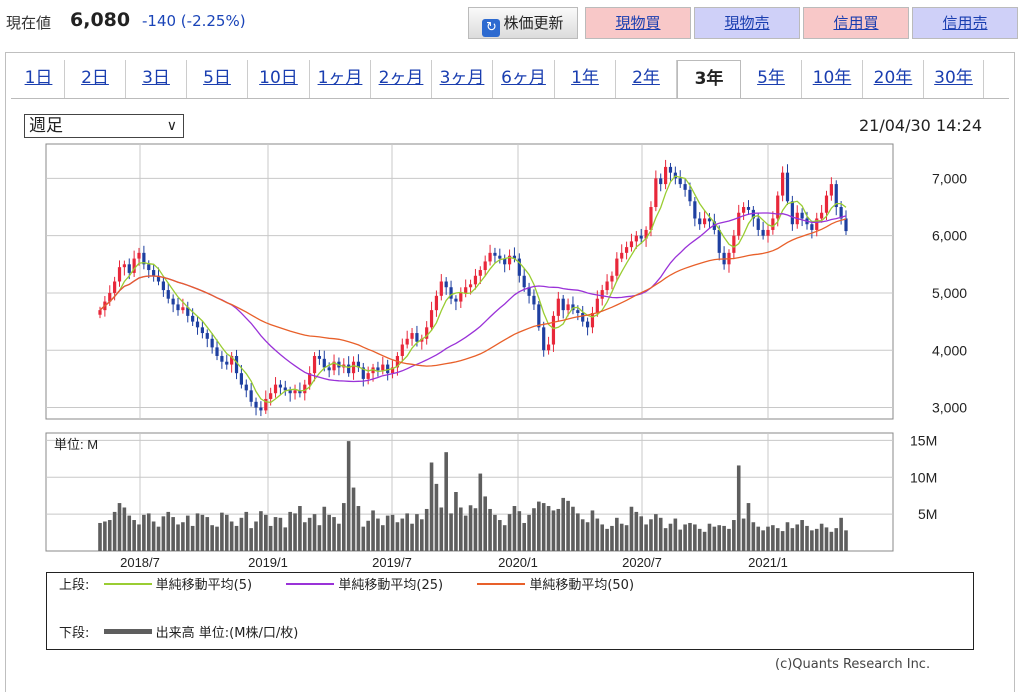  What do you see at coordinates (768, 562) in the screenshot?
I see `x-tick-label: 2021/1` at bounding box center [768, 562].